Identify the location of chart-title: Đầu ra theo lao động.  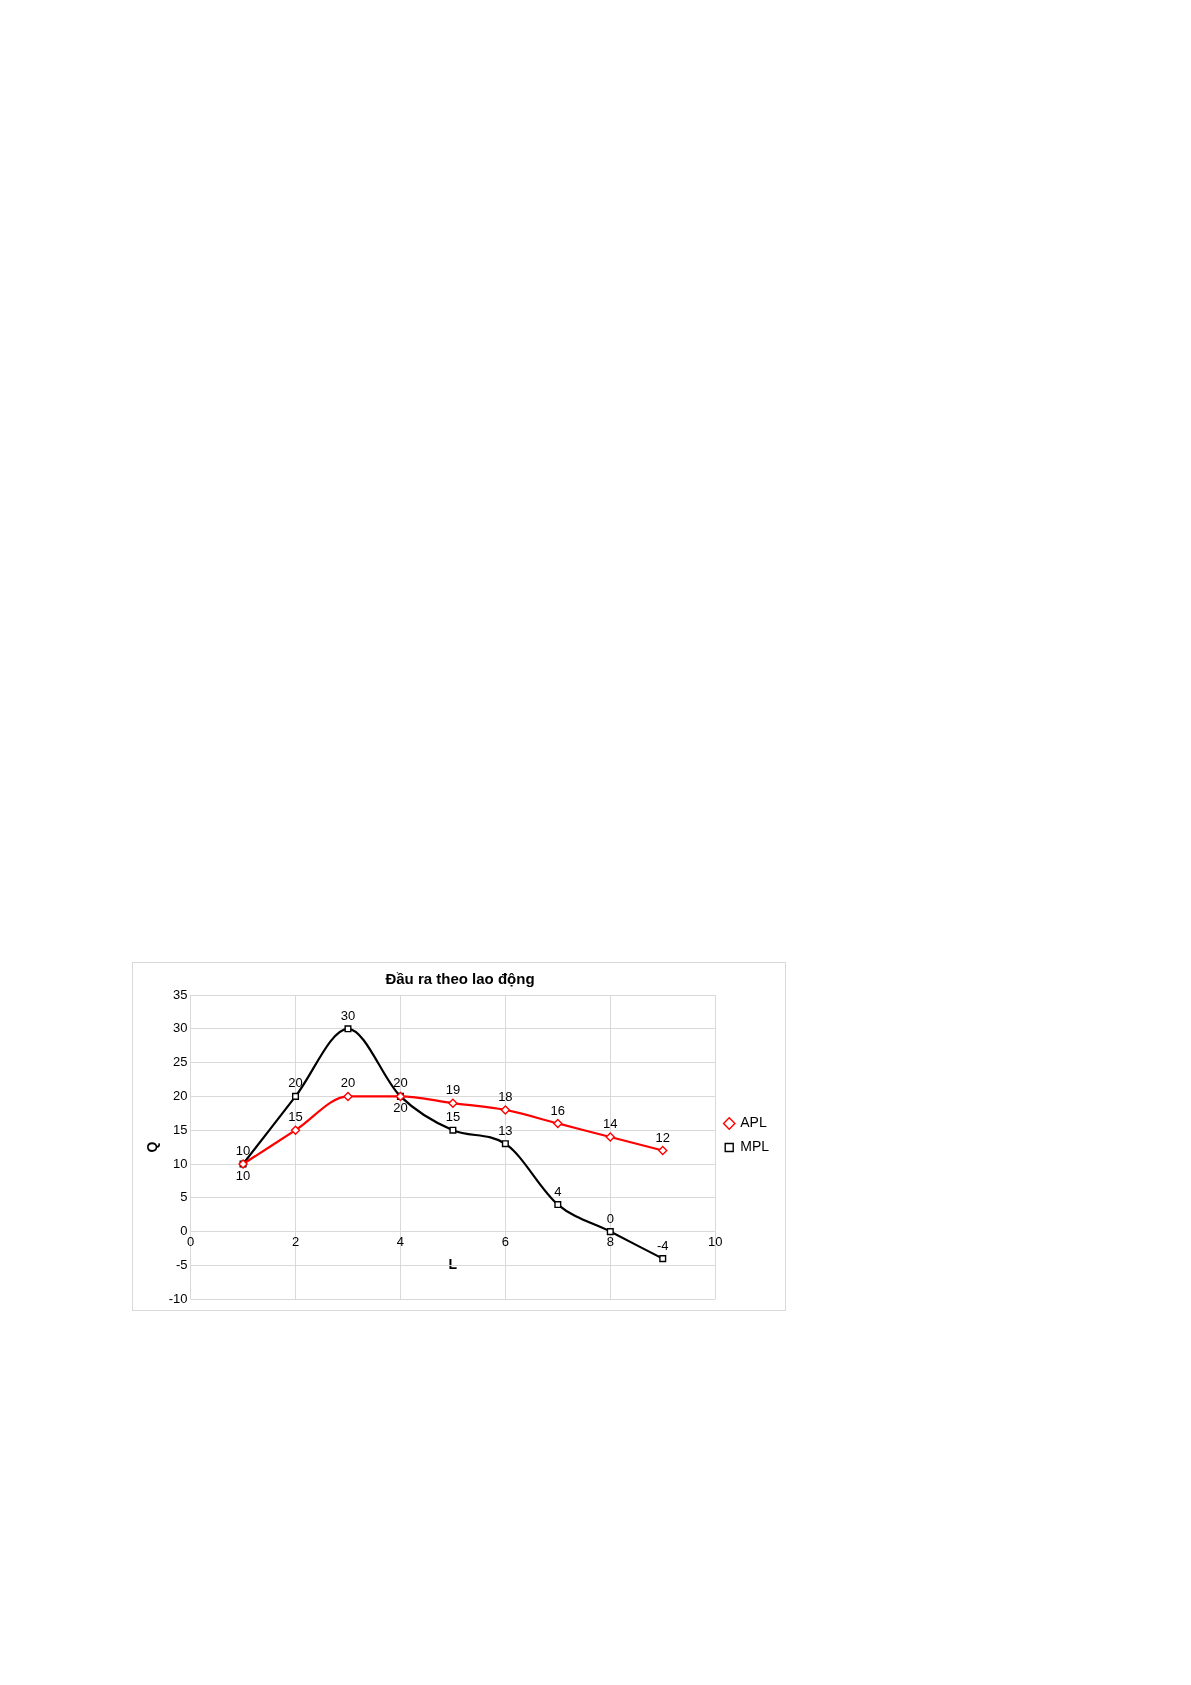
(460, 979).